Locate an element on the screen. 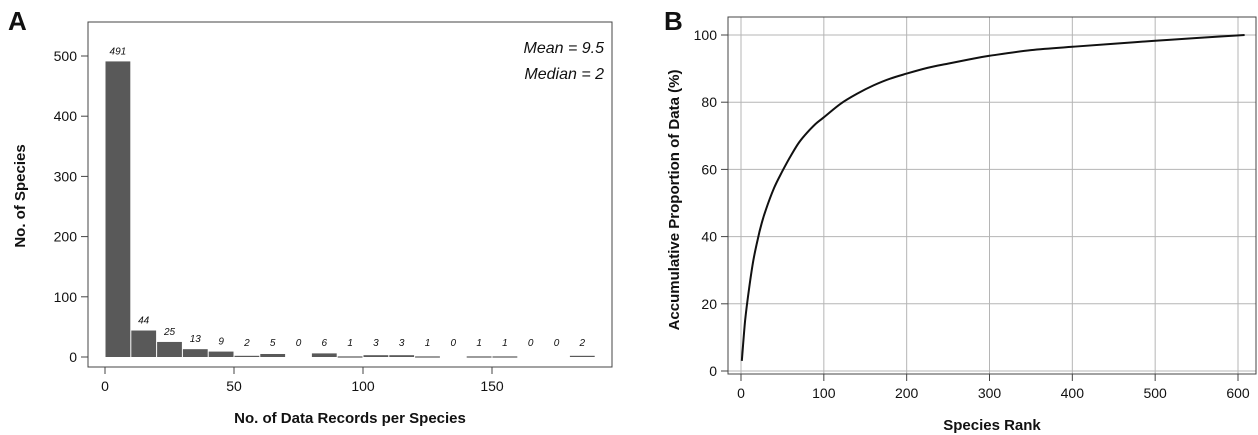 The height and width of the screenshot is (435, 1258). panel-b-x-axis: 0 100 200 300 400 500 600 is located at coordinates (993, 387).